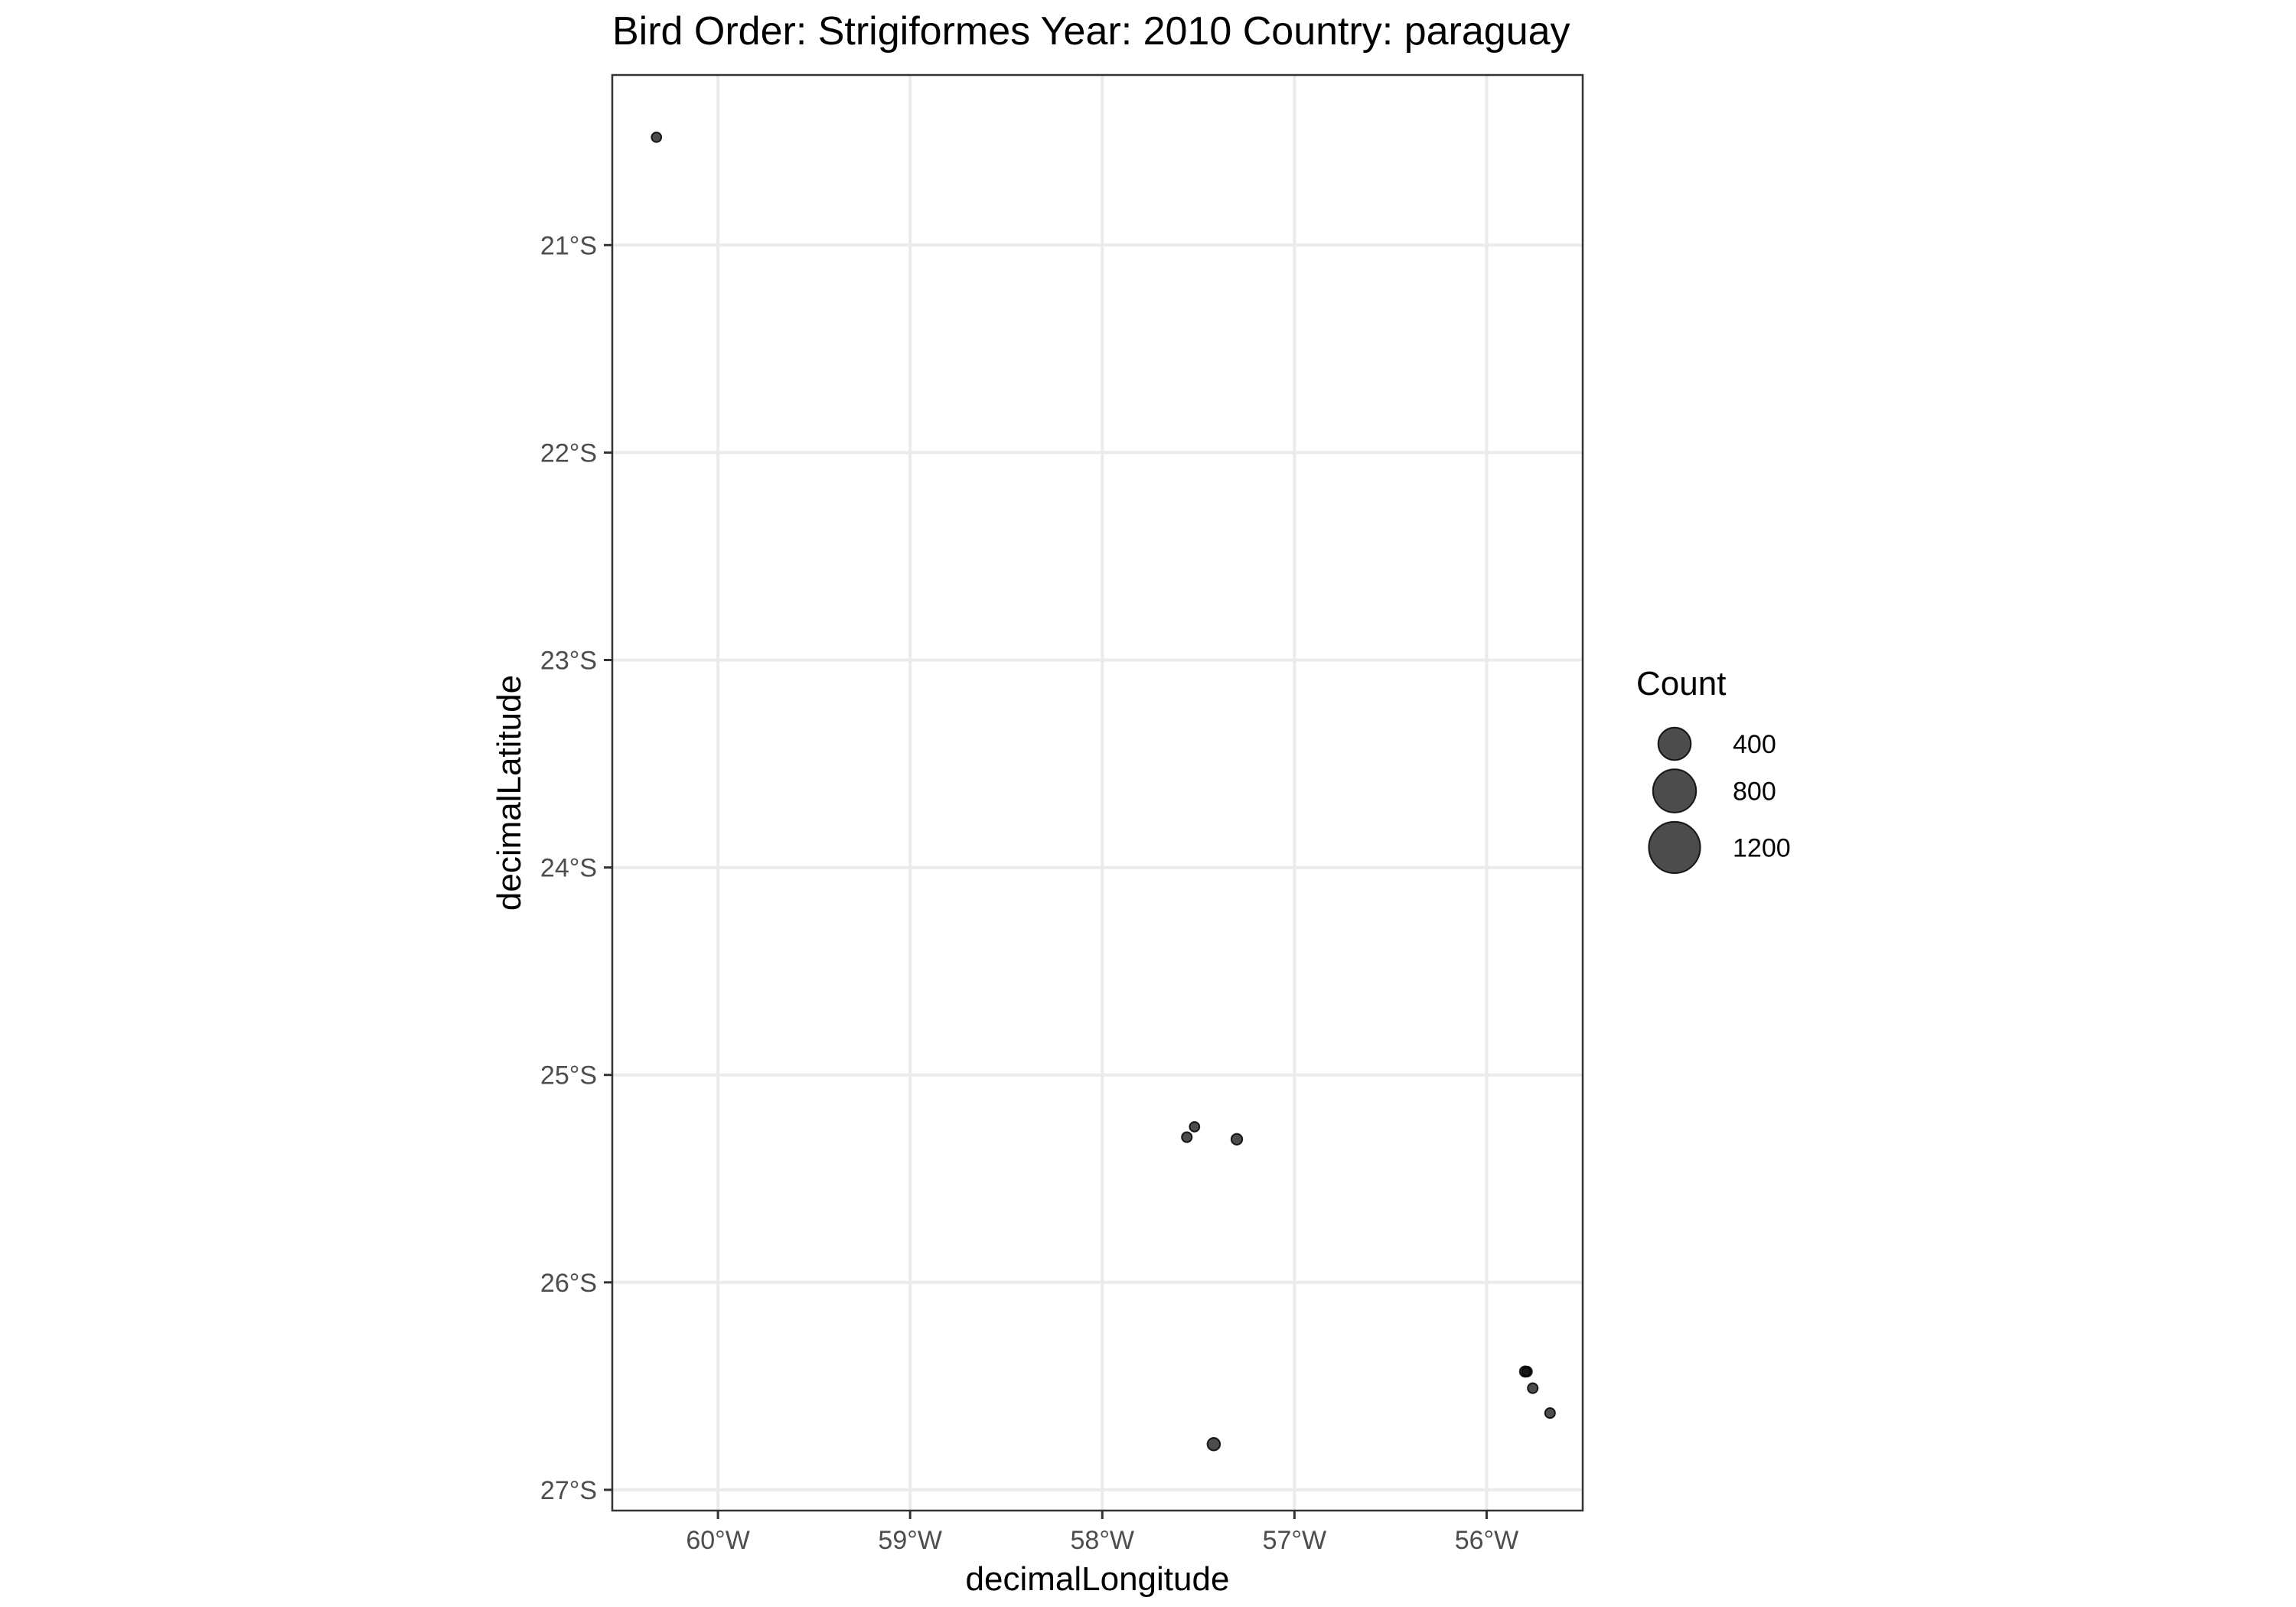  Describe the element at coordinates (1487, 1540) in the screenshot. I see `x-tick-label: 56°W` at that location.